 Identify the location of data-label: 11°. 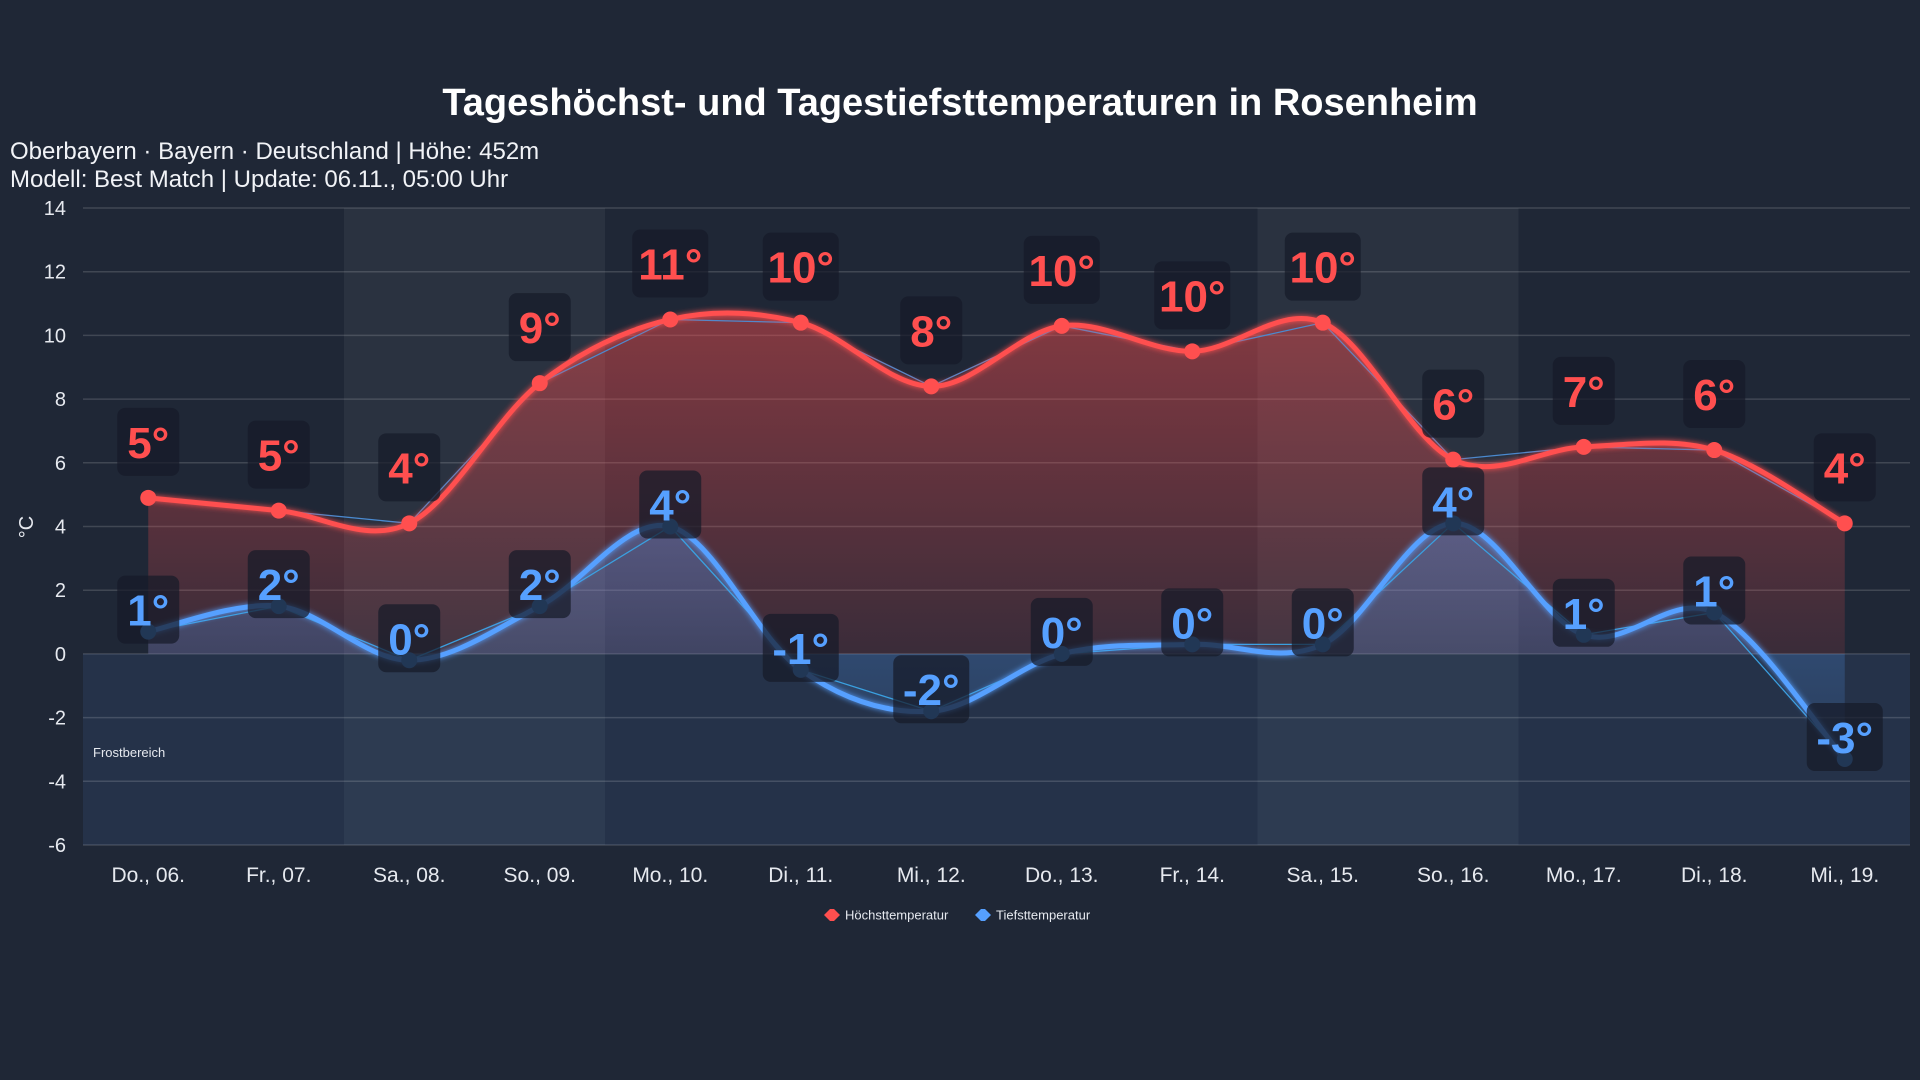
(670, 263).